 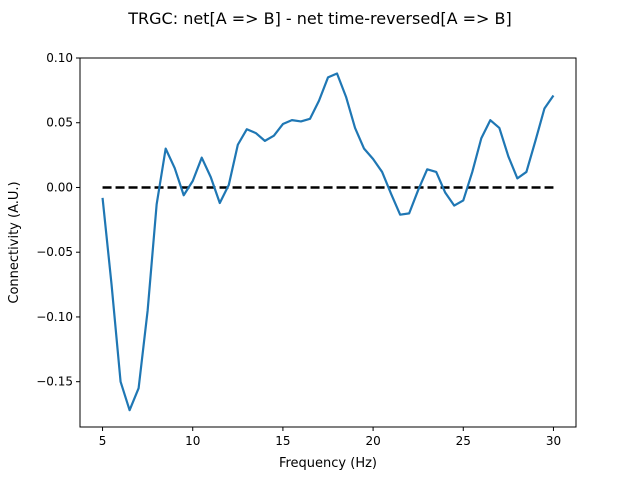 What do you see at coordinates (103, 441) in the screenshot?
I see `x-tick-label: 5` at bounding box center [103, 441].